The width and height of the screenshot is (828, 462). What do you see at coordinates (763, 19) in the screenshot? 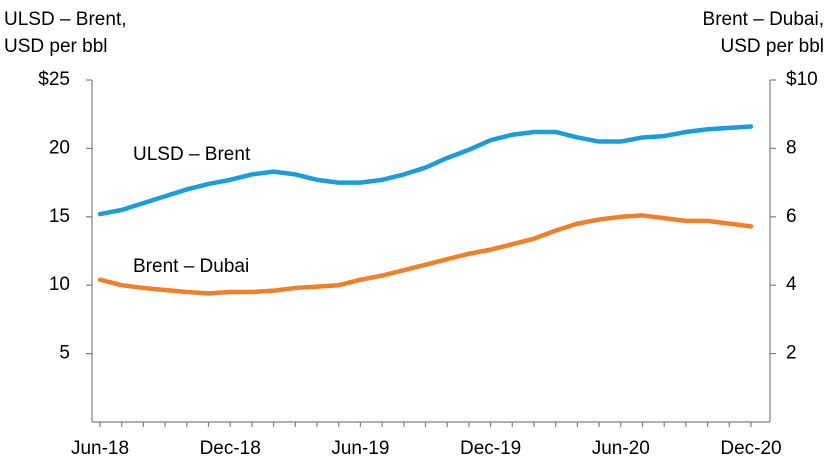
I see `y2-axis-title: Brent – Dubai,` at bounding box center [763, 19].